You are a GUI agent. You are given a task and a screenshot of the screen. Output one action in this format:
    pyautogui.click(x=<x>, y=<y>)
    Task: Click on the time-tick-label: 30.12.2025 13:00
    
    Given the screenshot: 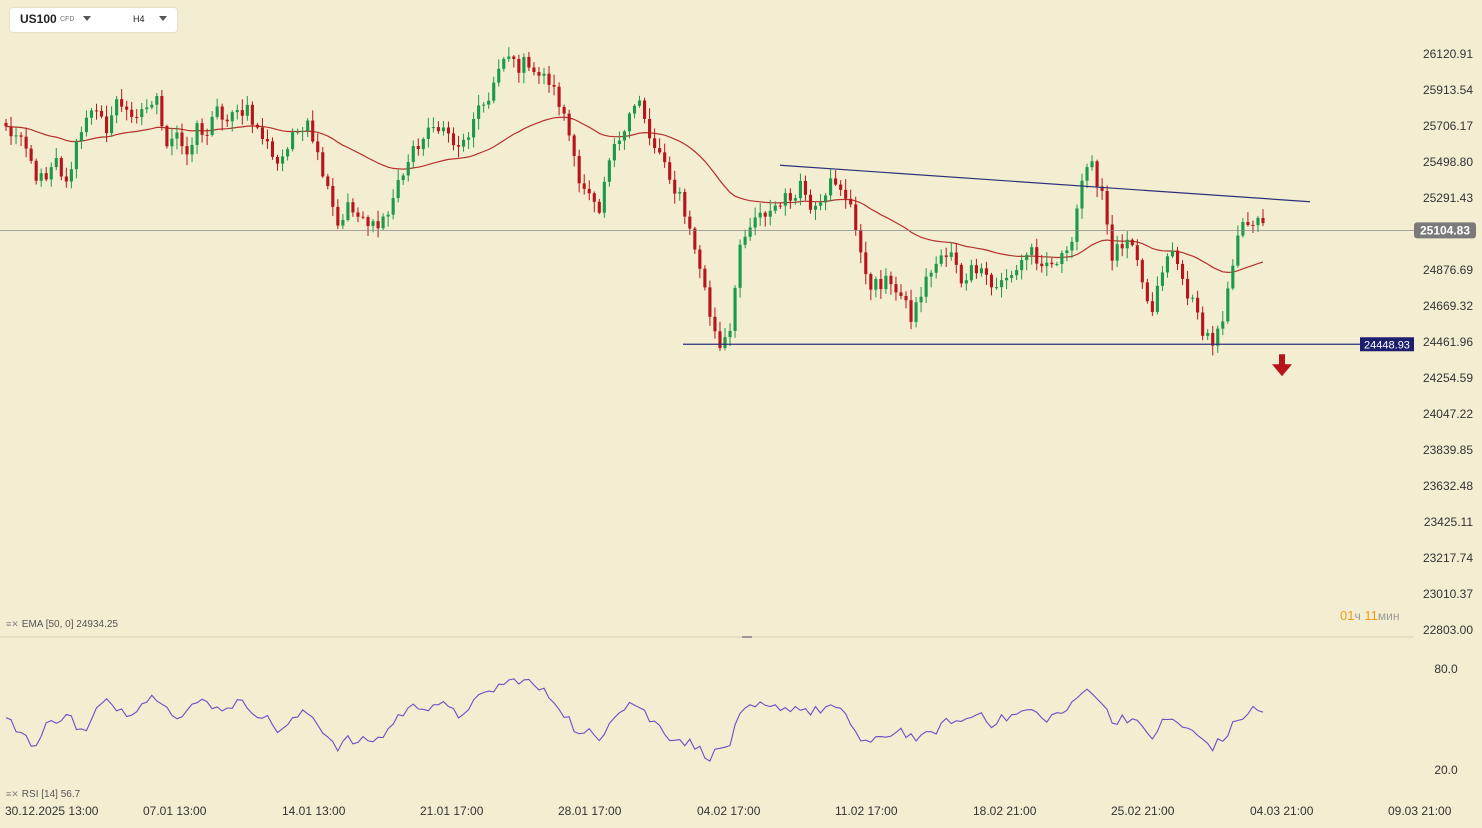 What is the action you would take?
    pyautogui.click(x=52, y=811)
    